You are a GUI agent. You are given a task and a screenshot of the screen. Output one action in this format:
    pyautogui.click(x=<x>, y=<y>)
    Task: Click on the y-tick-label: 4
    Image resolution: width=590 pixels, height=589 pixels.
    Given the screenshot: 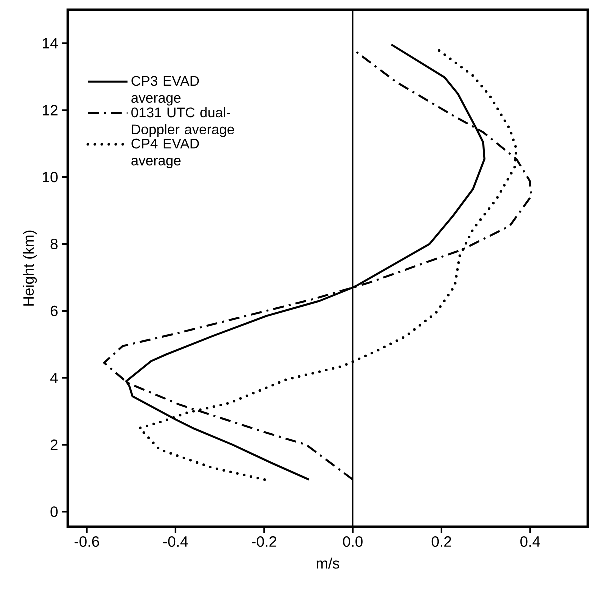 What is the action you would take?
    pyautogui.click(x=54, y=378)
    